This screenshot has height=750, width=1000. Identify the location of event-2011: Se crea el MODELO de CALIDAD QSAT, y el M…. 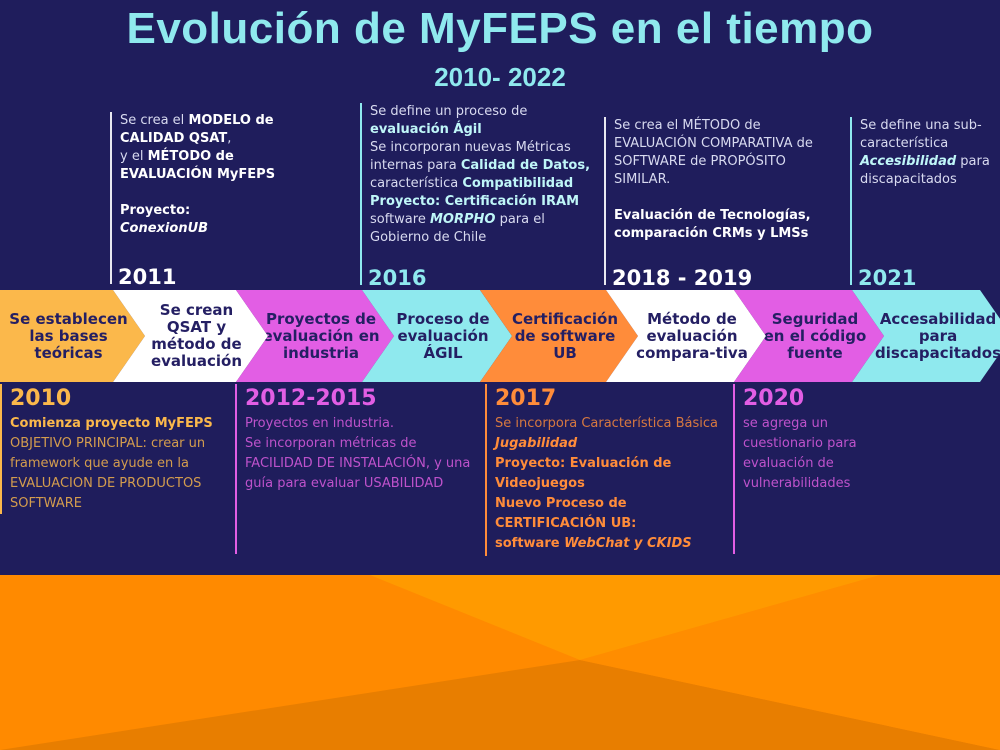
(202, 200).